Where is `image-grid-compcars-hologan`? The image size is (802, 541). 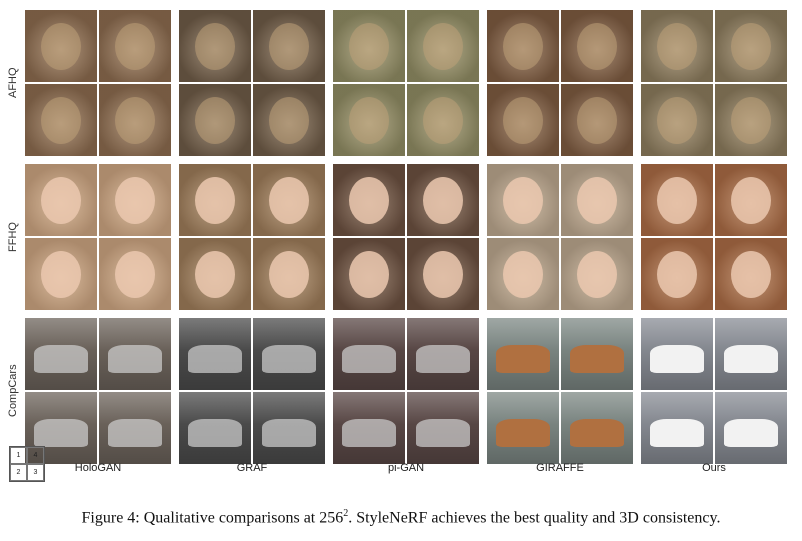 image-grid-compcars-hologan is located at coordinates (98, 391).